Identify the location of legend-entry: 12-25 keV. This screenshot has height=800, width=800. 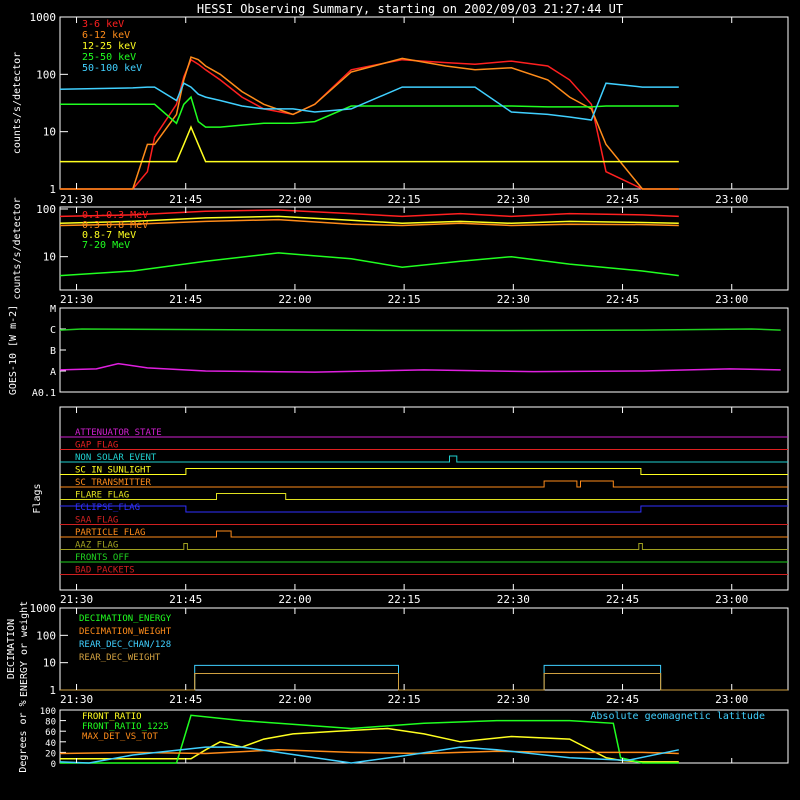
(109, 46).